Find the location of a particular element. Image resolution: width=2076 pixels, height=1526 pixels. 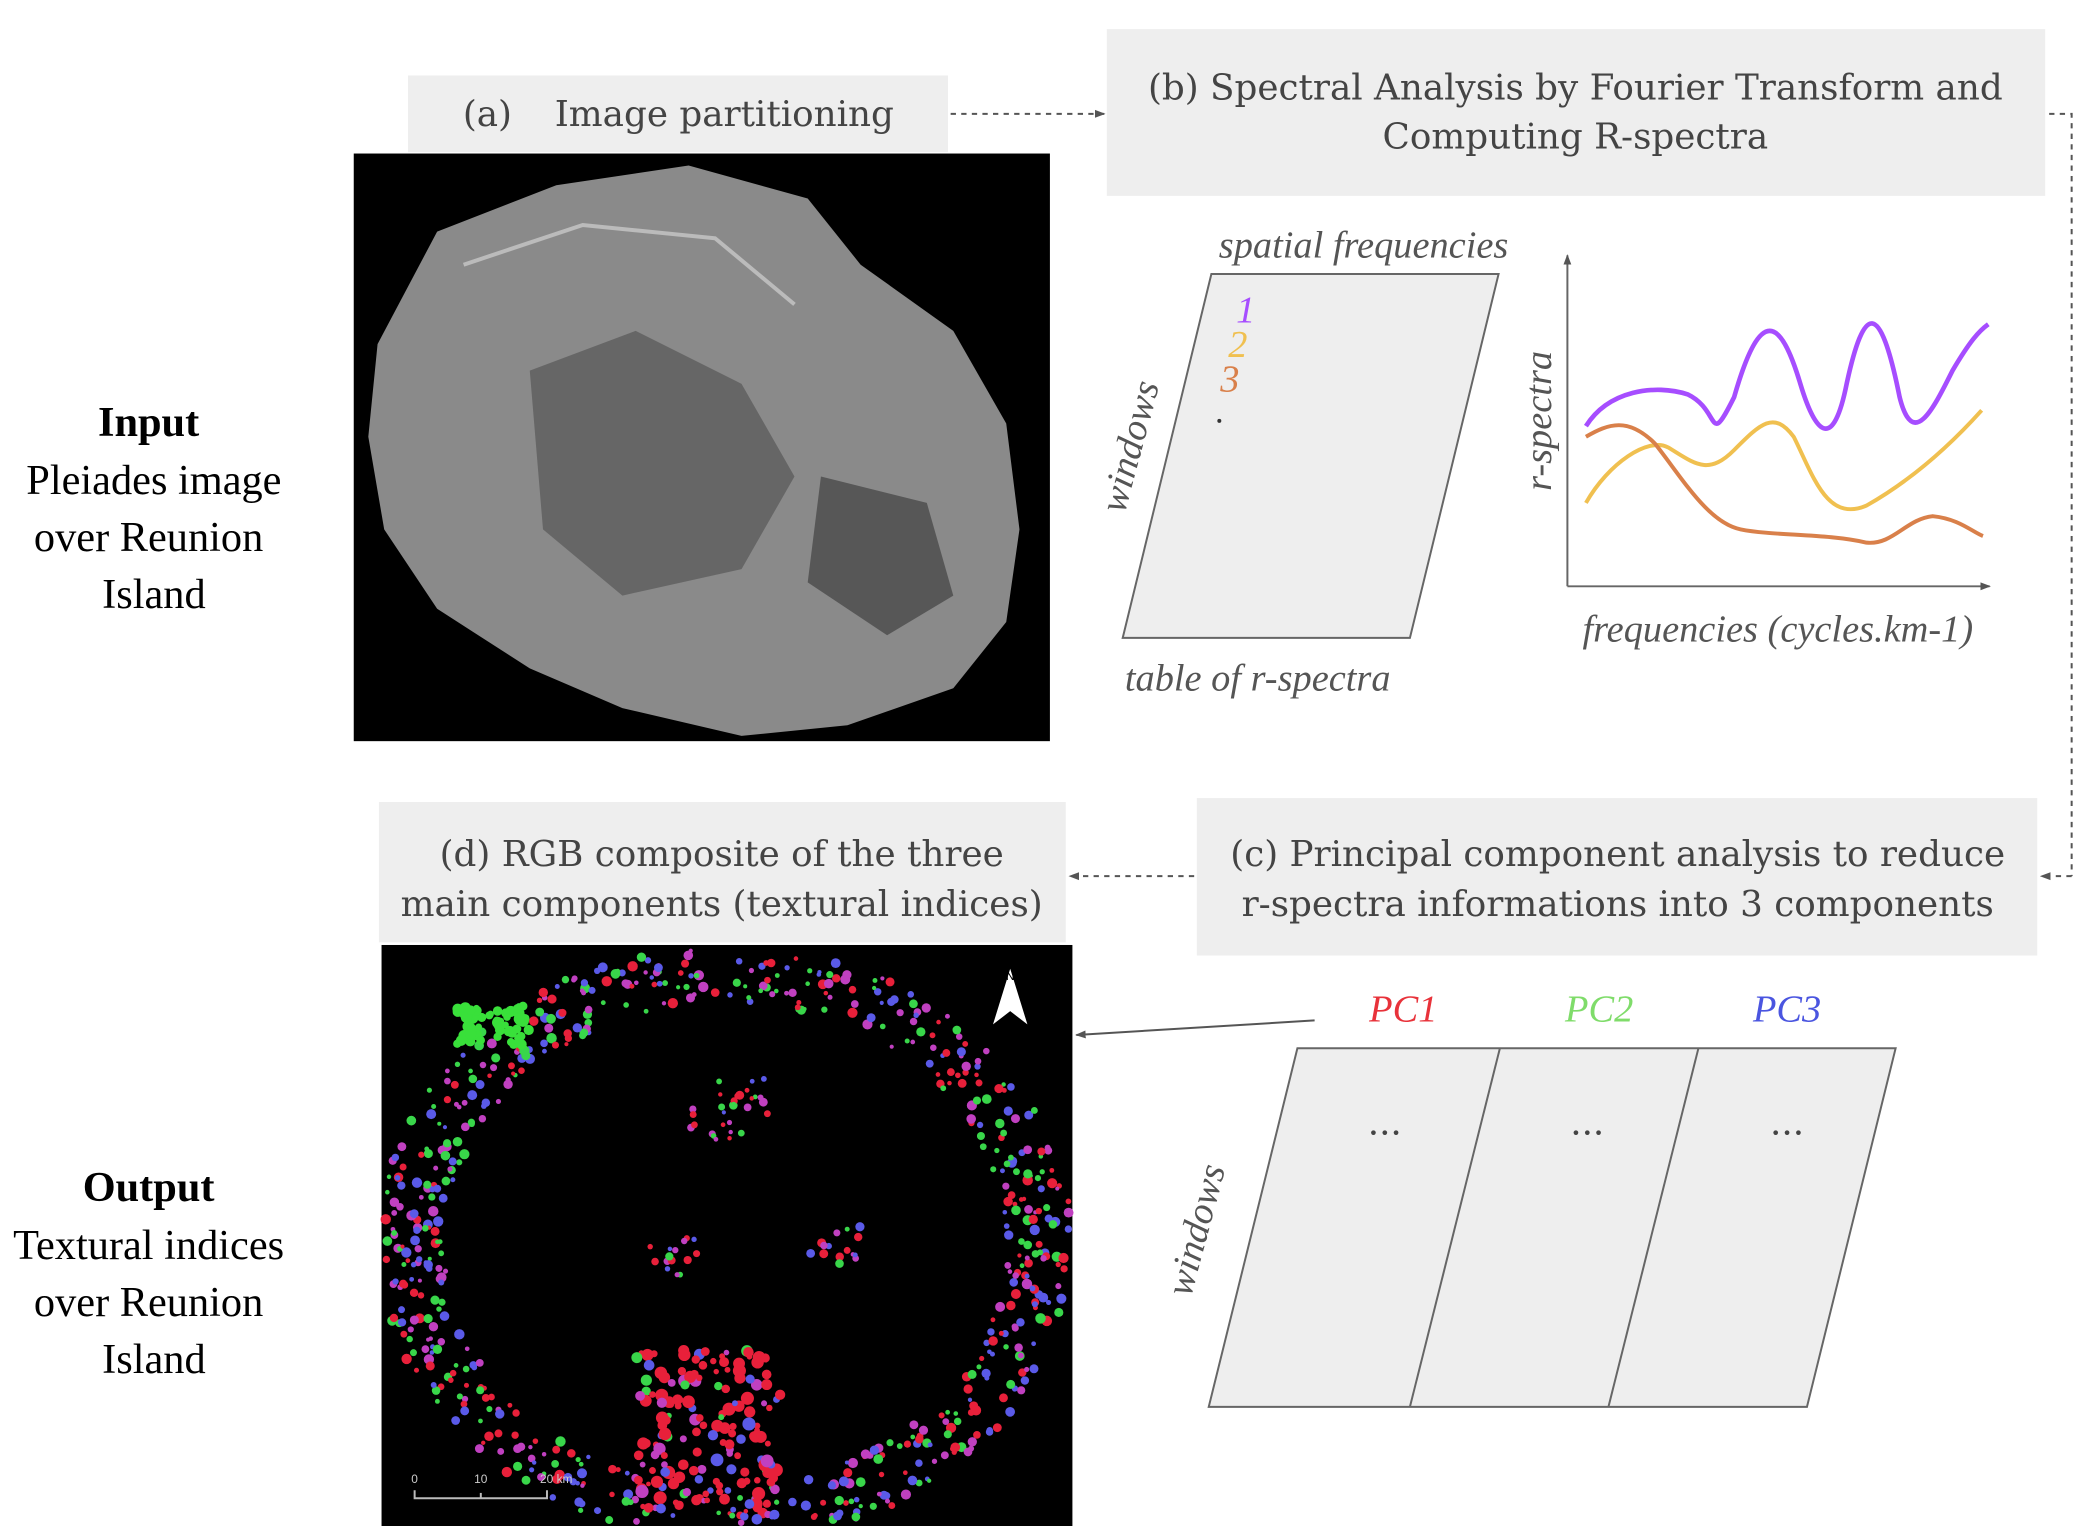

curve is located at coordinates (1786, 376).